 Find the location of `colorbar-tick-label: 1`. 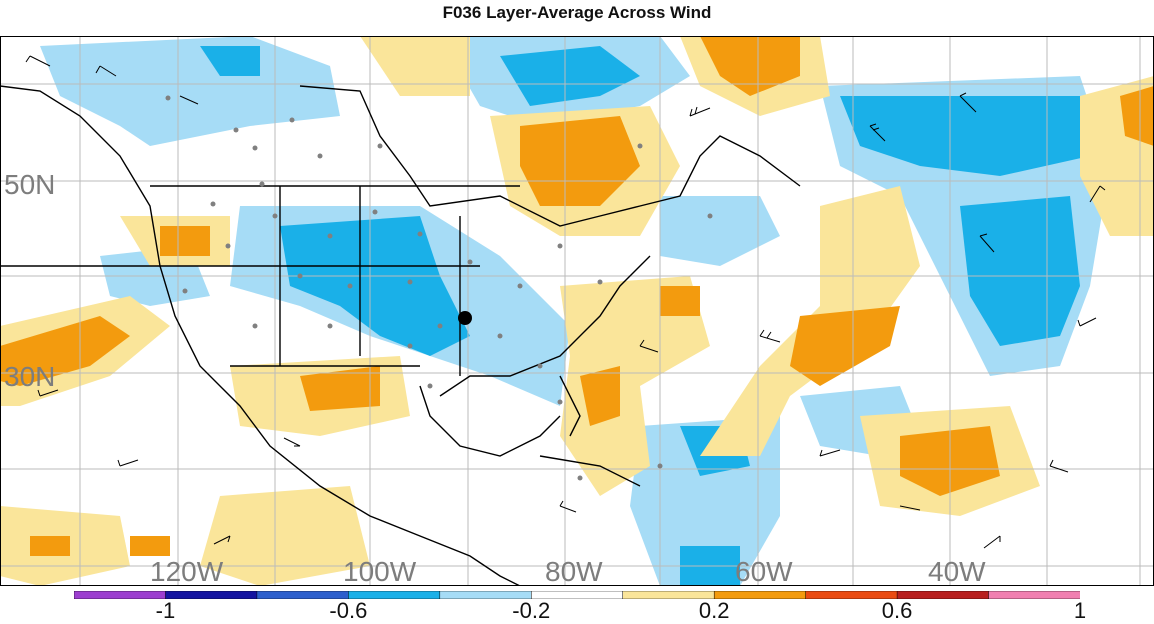

colorbar-tick-label: 1 is located at coordinates (1080, 610).